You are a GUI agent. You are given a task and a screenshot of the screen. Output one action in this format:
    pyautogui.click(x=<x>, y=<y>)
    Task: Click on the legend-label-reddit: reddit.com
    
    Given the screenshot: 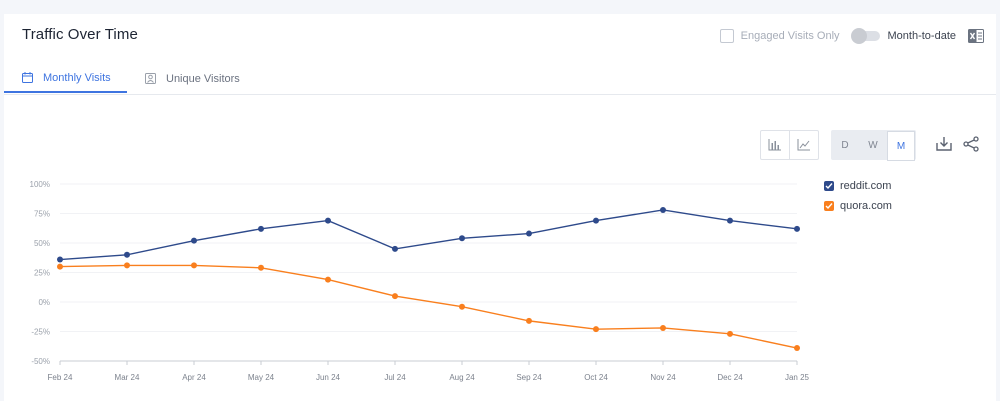 What is the action you would take?
    pyautogui.click(x=866, y=186)
    